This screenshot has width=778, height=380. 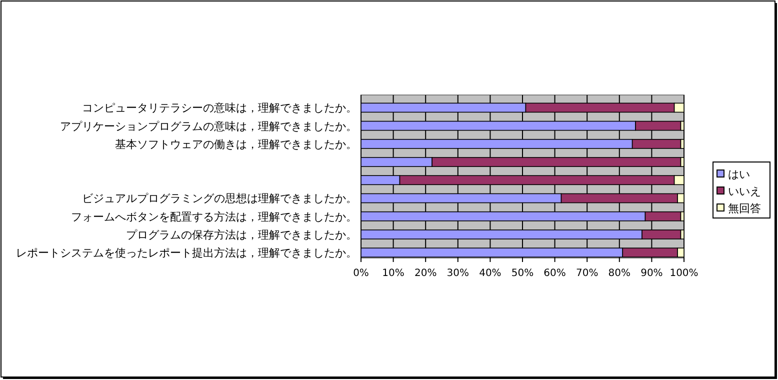 I want to click on legend-label: 無回答, so click(x=744, y=208).